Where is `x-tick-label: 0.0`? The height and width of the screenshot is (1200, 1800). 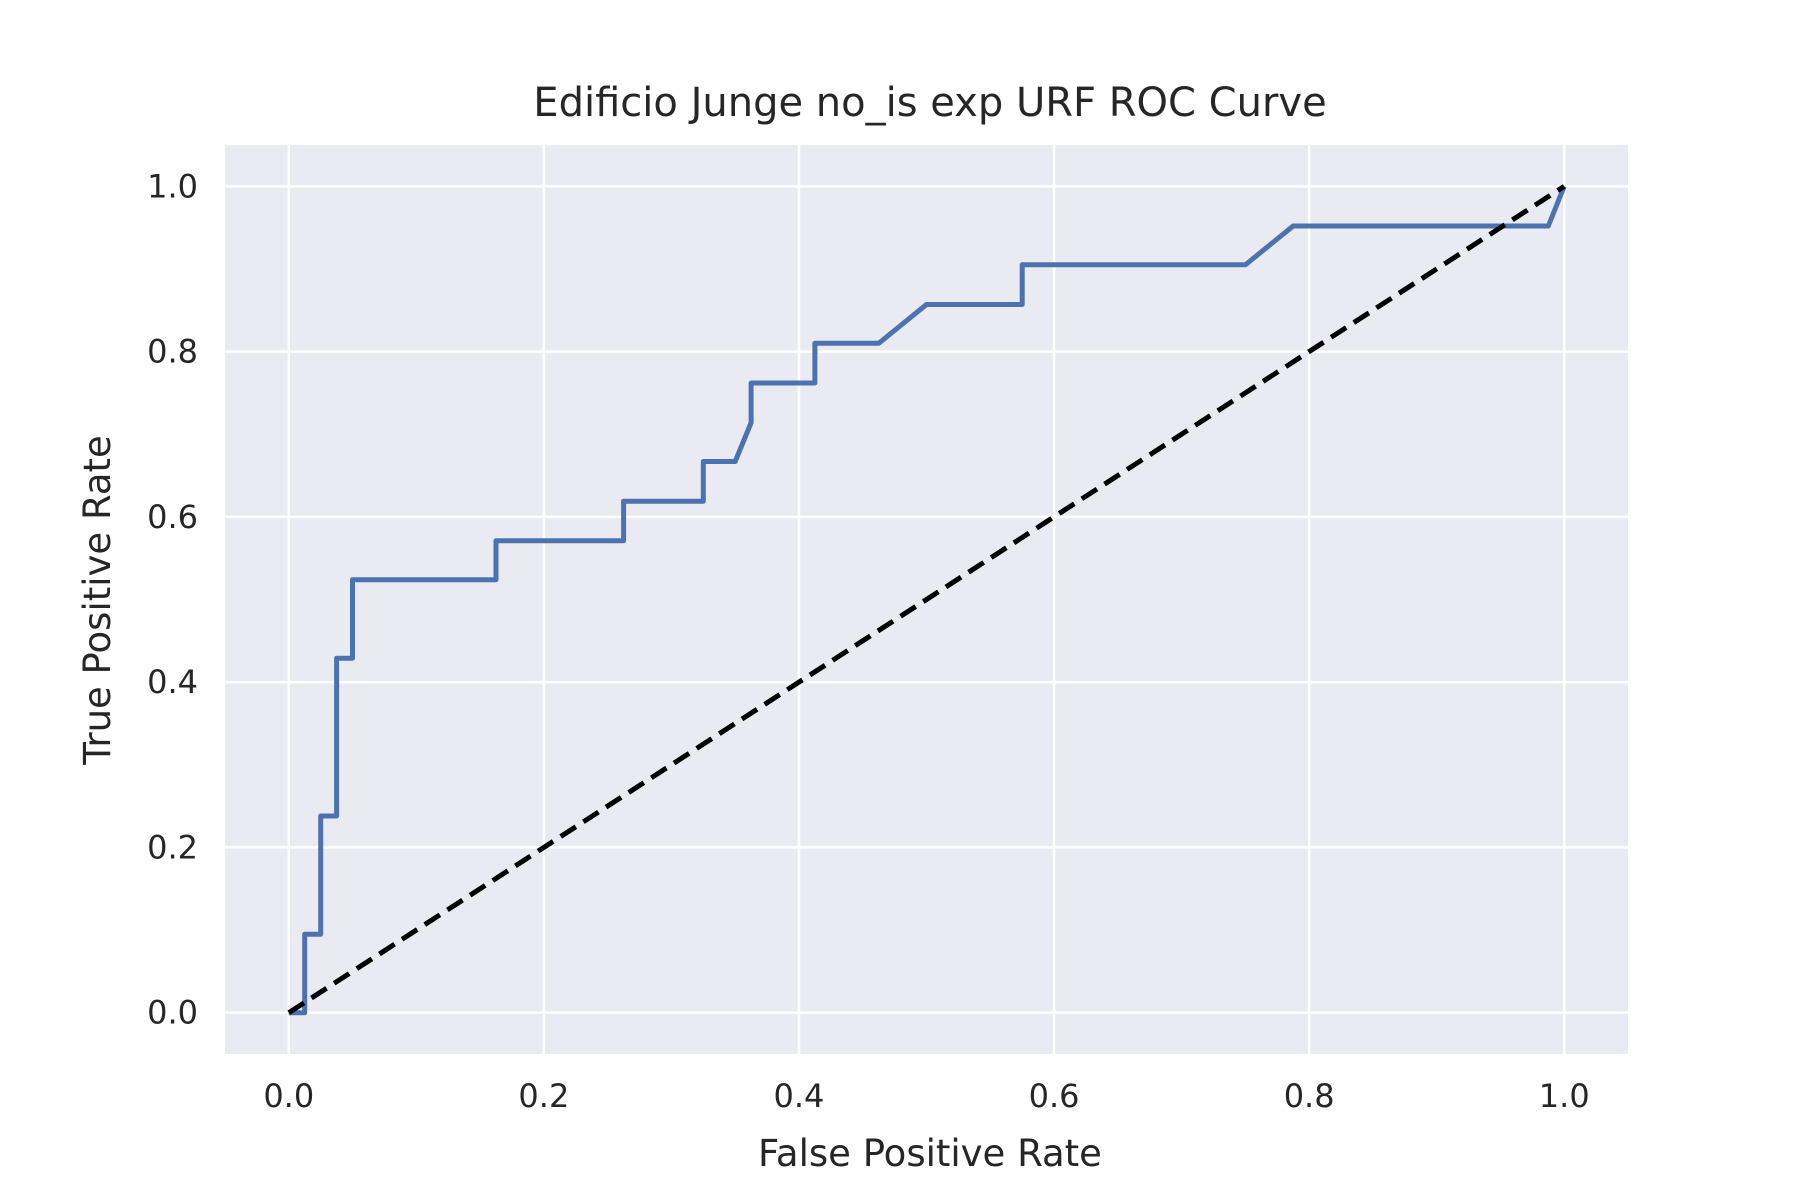 x-tick-label: 0.0 is located at coordinates (288, 1096).